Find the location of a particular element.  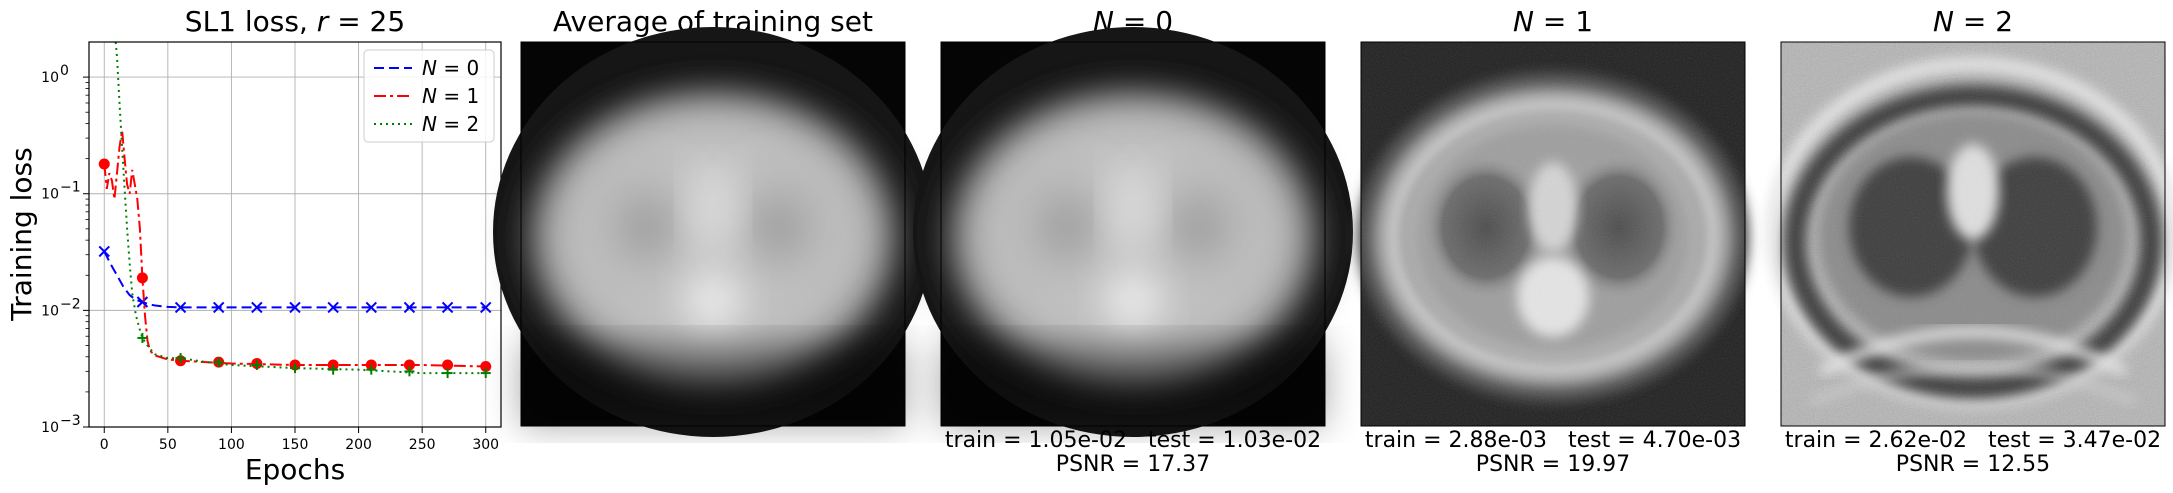

n1-image-frame is located at coordinates (1553, 234).